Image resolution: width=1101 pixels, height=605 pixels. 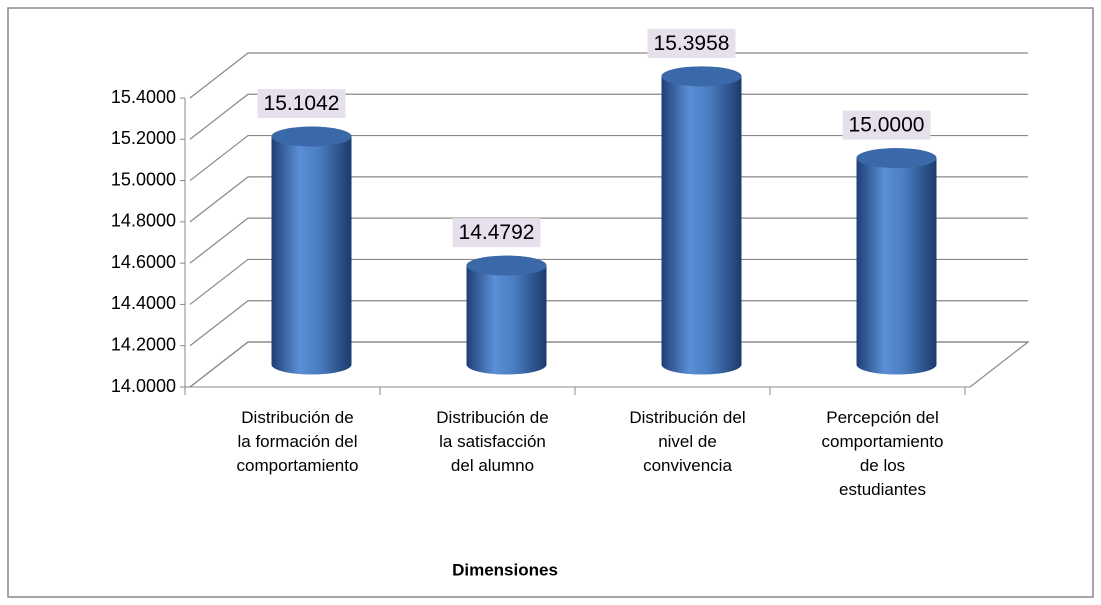 I want to click on y-tick-label: 14.4000, so click(x=143, y=303).